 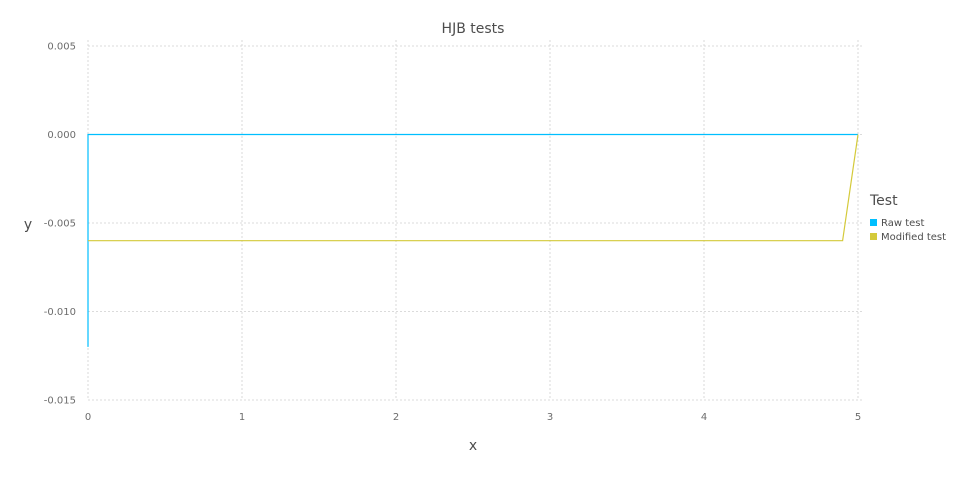 What do you see at coordinates (61, 47) in the screenshot?
I see `y-tick-label: 0.005` at bounding box center [61, 47].